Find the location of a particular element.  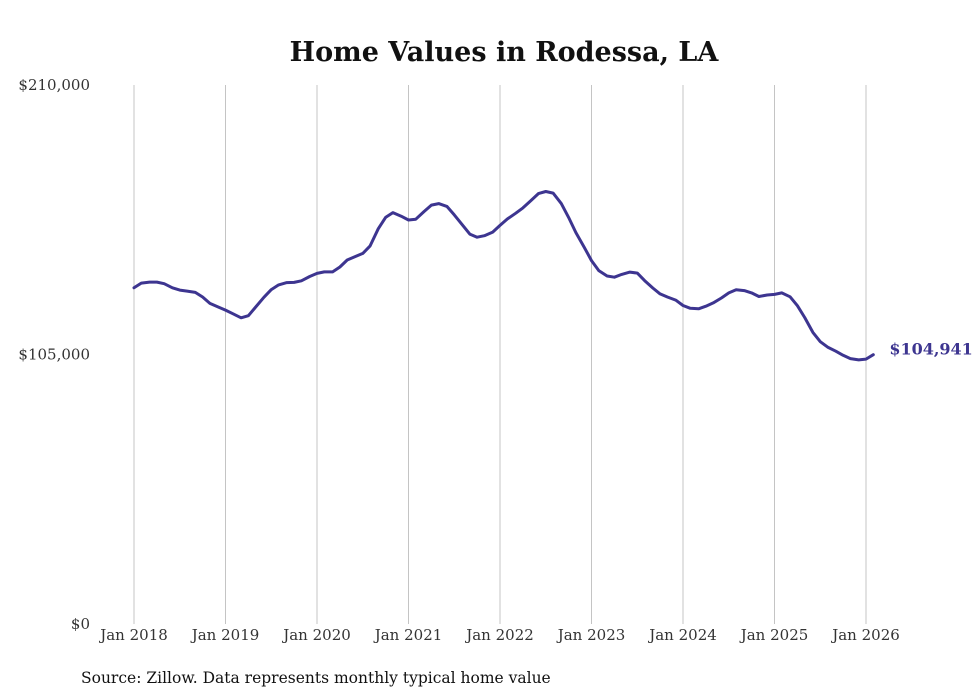

x-tick-label: Jan 2018 is located at coordinates (133, 635).